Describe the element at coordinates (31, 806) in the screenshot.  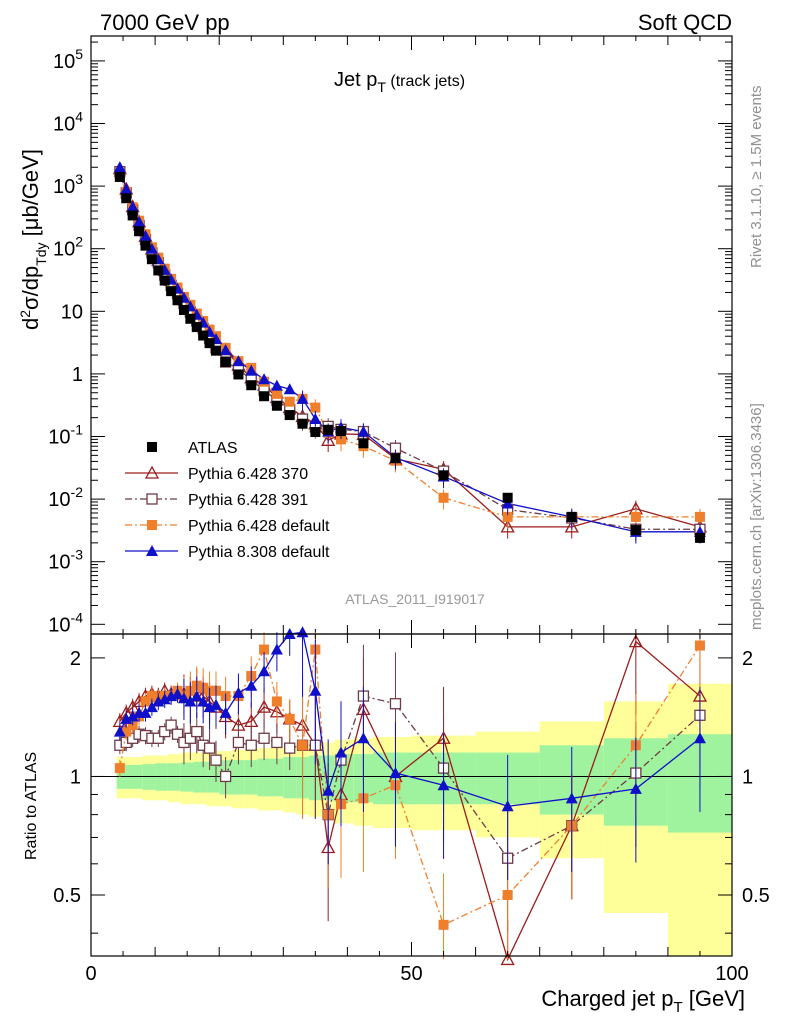
I see `y-axis-label-ratio: Ratio to ATLAS` at that location.